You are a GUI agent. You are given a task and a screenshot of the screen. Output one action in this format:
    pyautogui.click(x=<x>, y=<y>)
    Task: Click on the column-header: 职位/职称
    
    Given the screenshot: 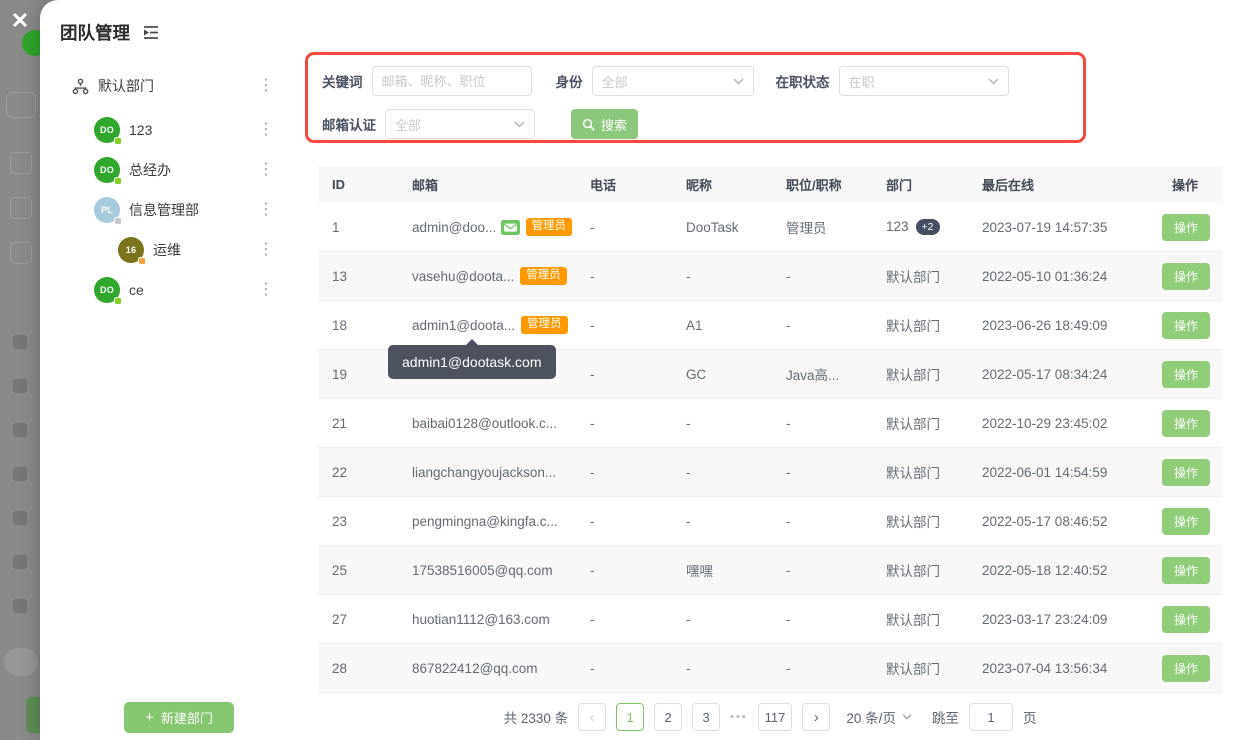 What is the action you would take?
    pyautogui.click(x=822, y=184)
    